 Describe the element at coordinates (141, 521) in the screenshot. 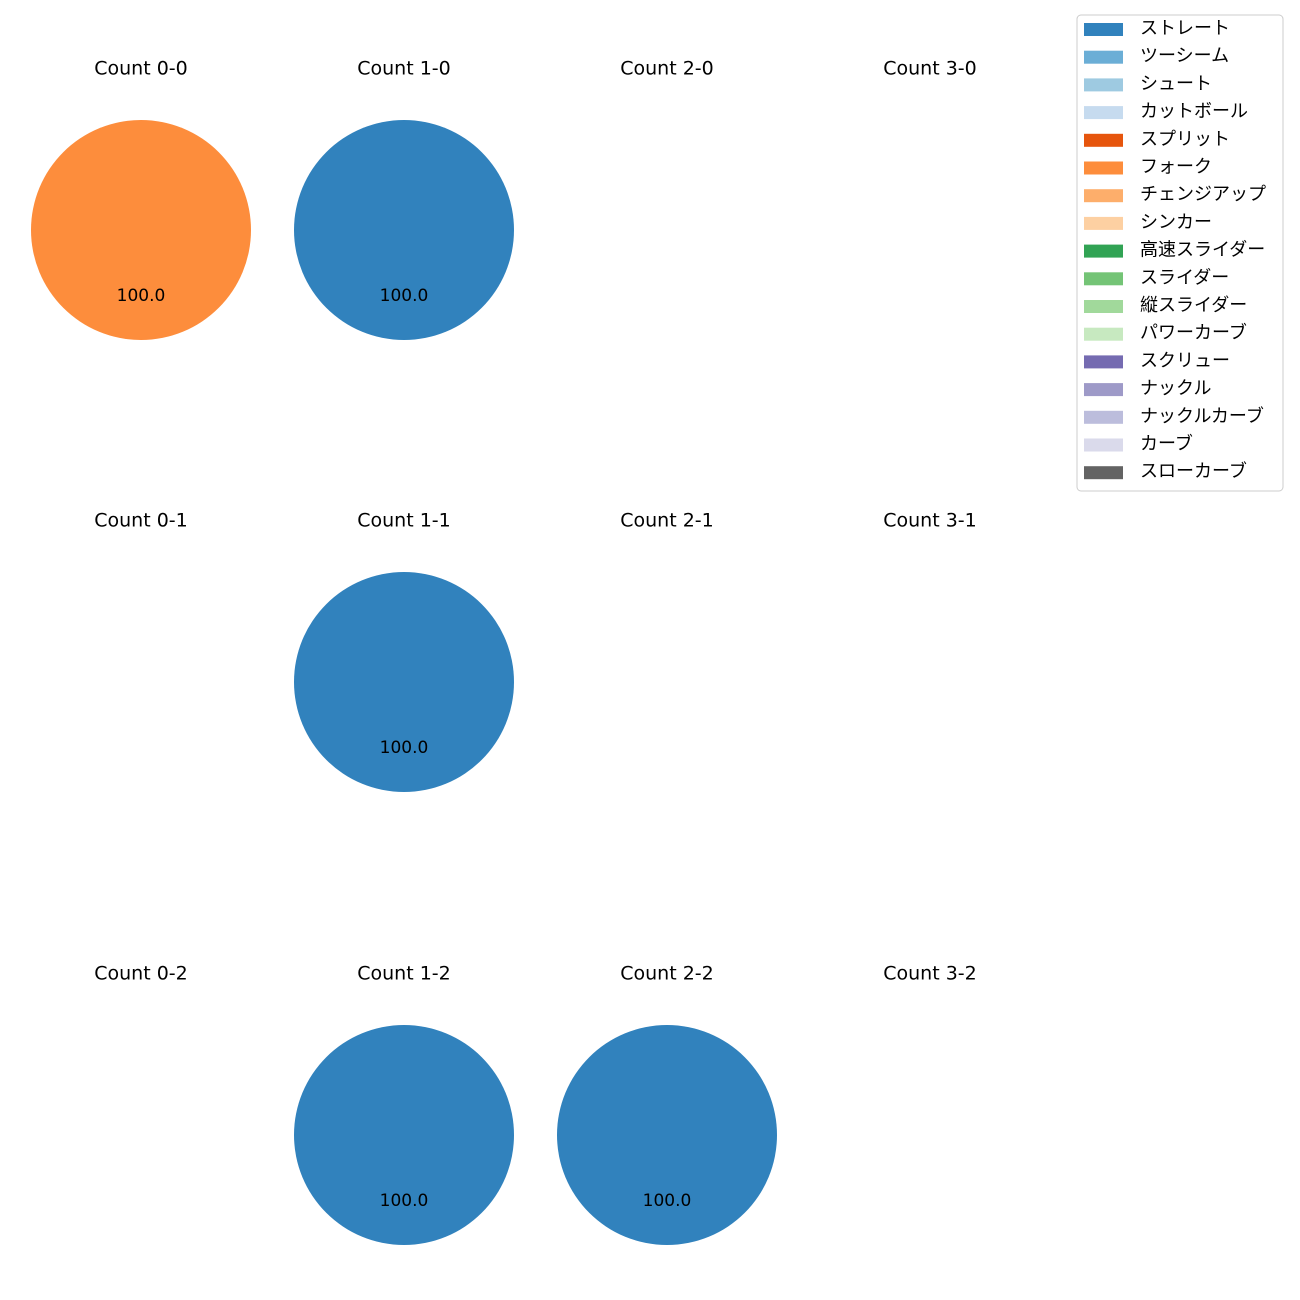

I see `subplot-title: Count 0-1` at that location.